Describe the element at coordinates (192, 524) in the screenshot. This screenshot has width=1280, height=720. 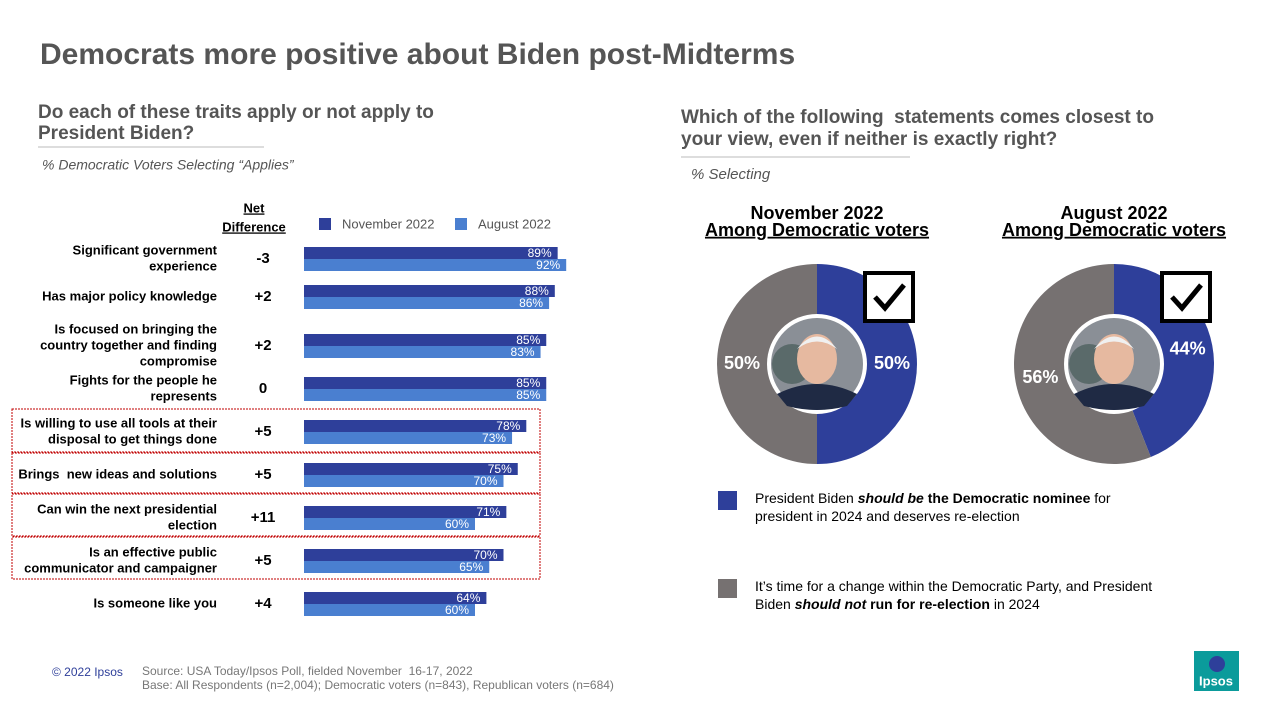
I see `category-label: election` at that location.